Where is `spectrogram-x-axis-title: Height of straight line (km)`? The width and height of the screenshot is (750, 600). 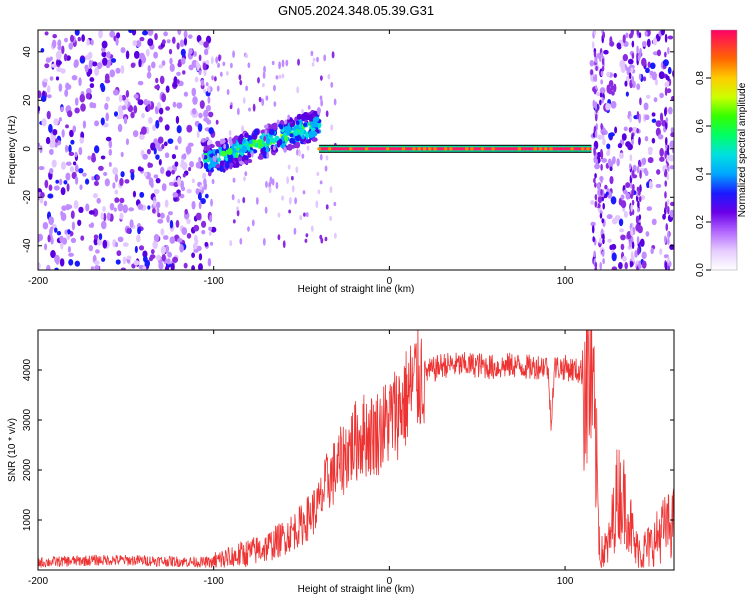 spectrogram-x-axis-title: Height of straight line (km) is located at coordinates (356, 289).